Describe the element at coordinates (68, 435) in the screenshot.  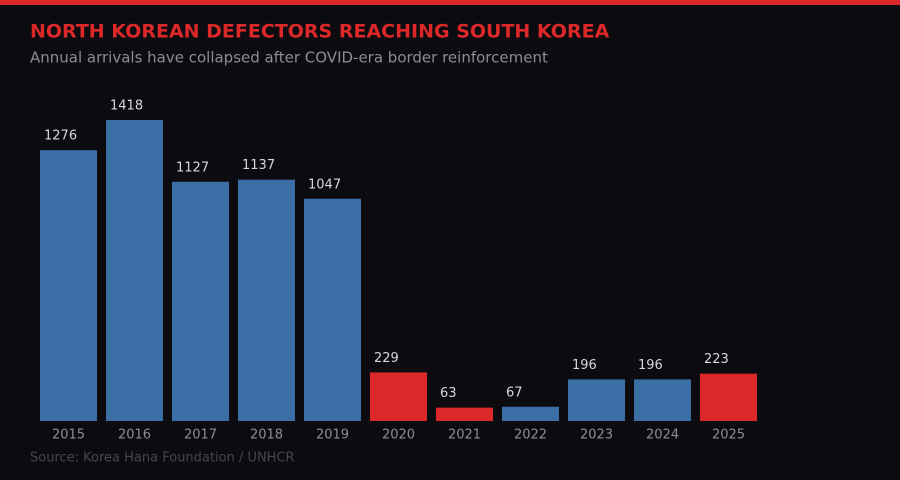
I see `x-tick-label: 2015` at that location.